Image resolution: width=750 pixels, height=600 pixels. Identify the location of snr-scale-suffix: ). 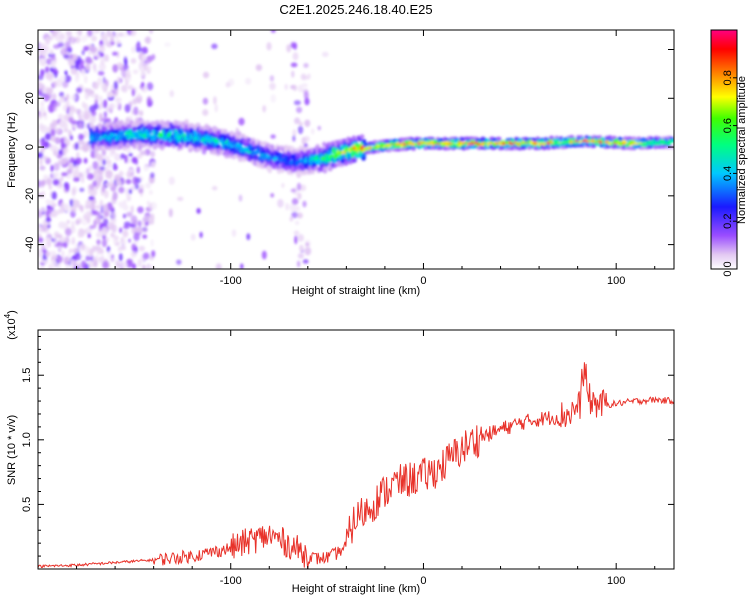
(12, 312).